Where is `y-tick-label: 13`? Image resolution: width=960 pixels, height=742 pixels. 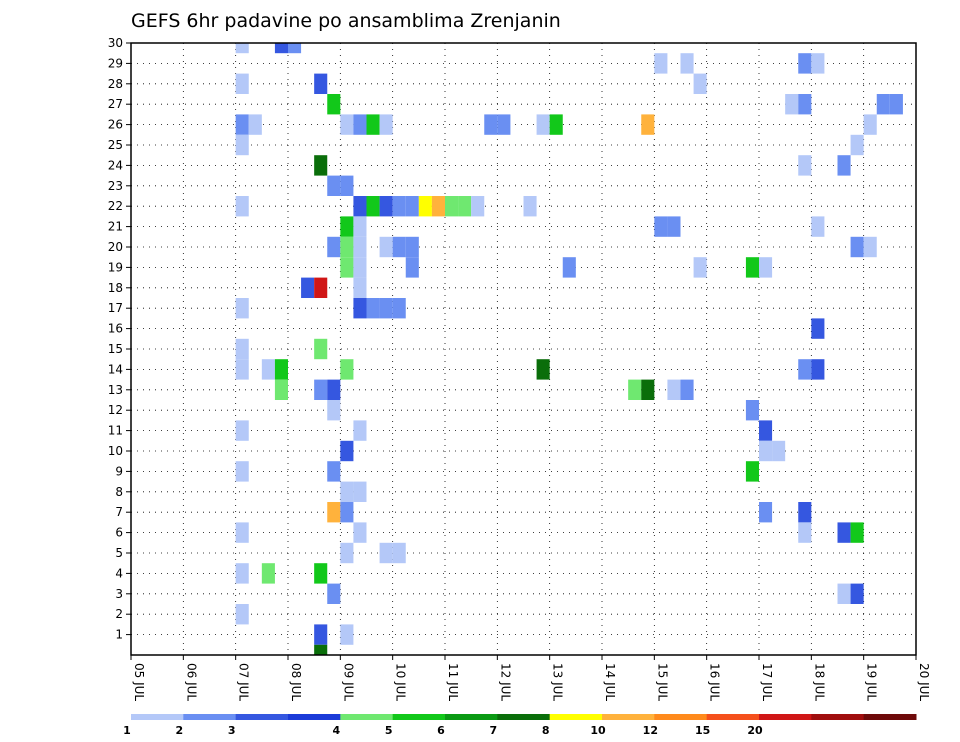
y-tick-label: 13 is located at coordinates (115, 390).